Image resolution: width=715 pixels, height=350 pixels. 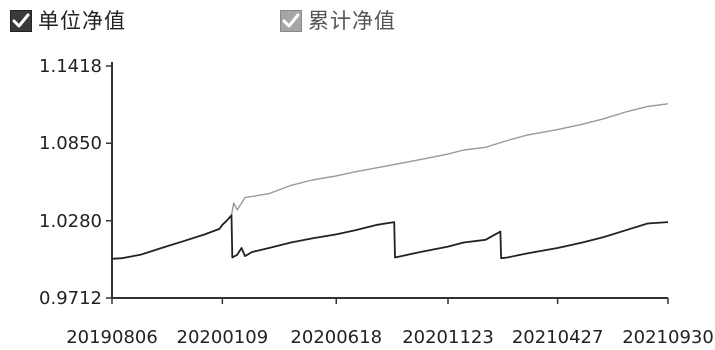 I want to click on x-tick-label: 20201123, so click(x=448, y=337).